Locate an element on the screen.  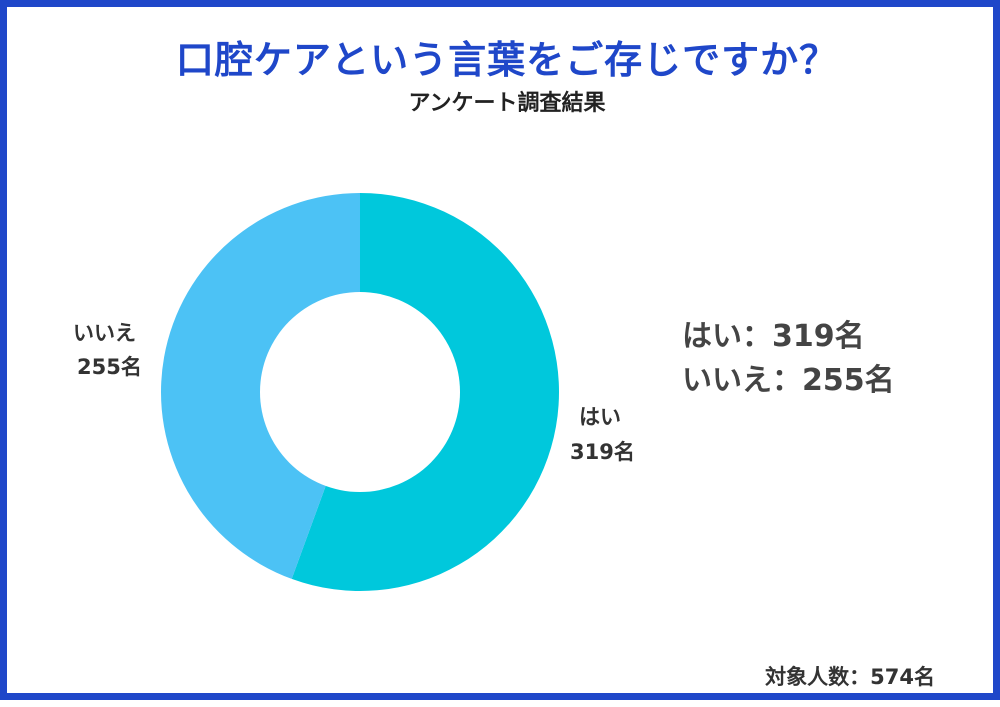
summary-no-value: 255名 is located at coordinates (848, 380).